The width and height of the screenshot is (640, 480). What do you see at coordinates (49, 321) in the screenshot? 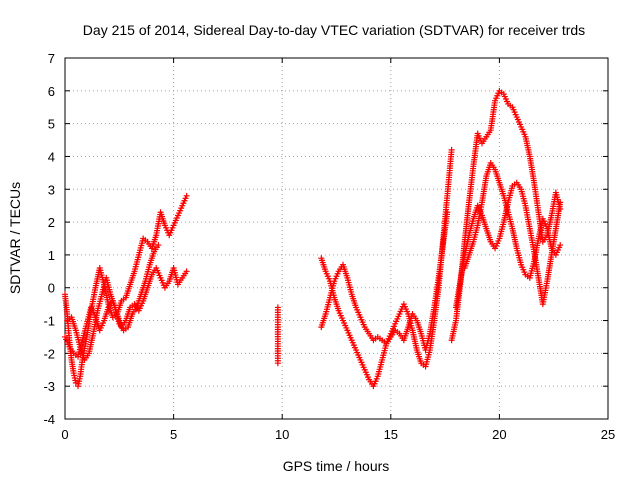
I see `y-tick-label: -1` at bounding box center [49, 321].